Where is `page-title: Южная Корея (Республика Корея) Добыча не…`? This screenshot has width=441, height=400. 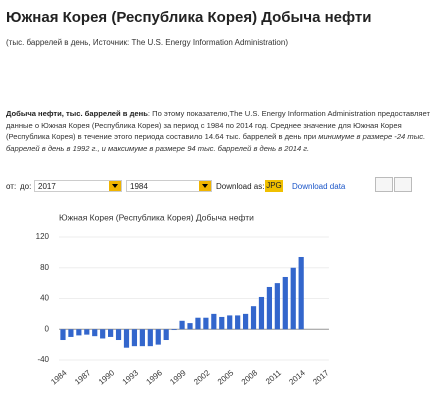 page-title: Южная Корея (Республика Корея) Добыча не… is located at coordinates (189, 17).